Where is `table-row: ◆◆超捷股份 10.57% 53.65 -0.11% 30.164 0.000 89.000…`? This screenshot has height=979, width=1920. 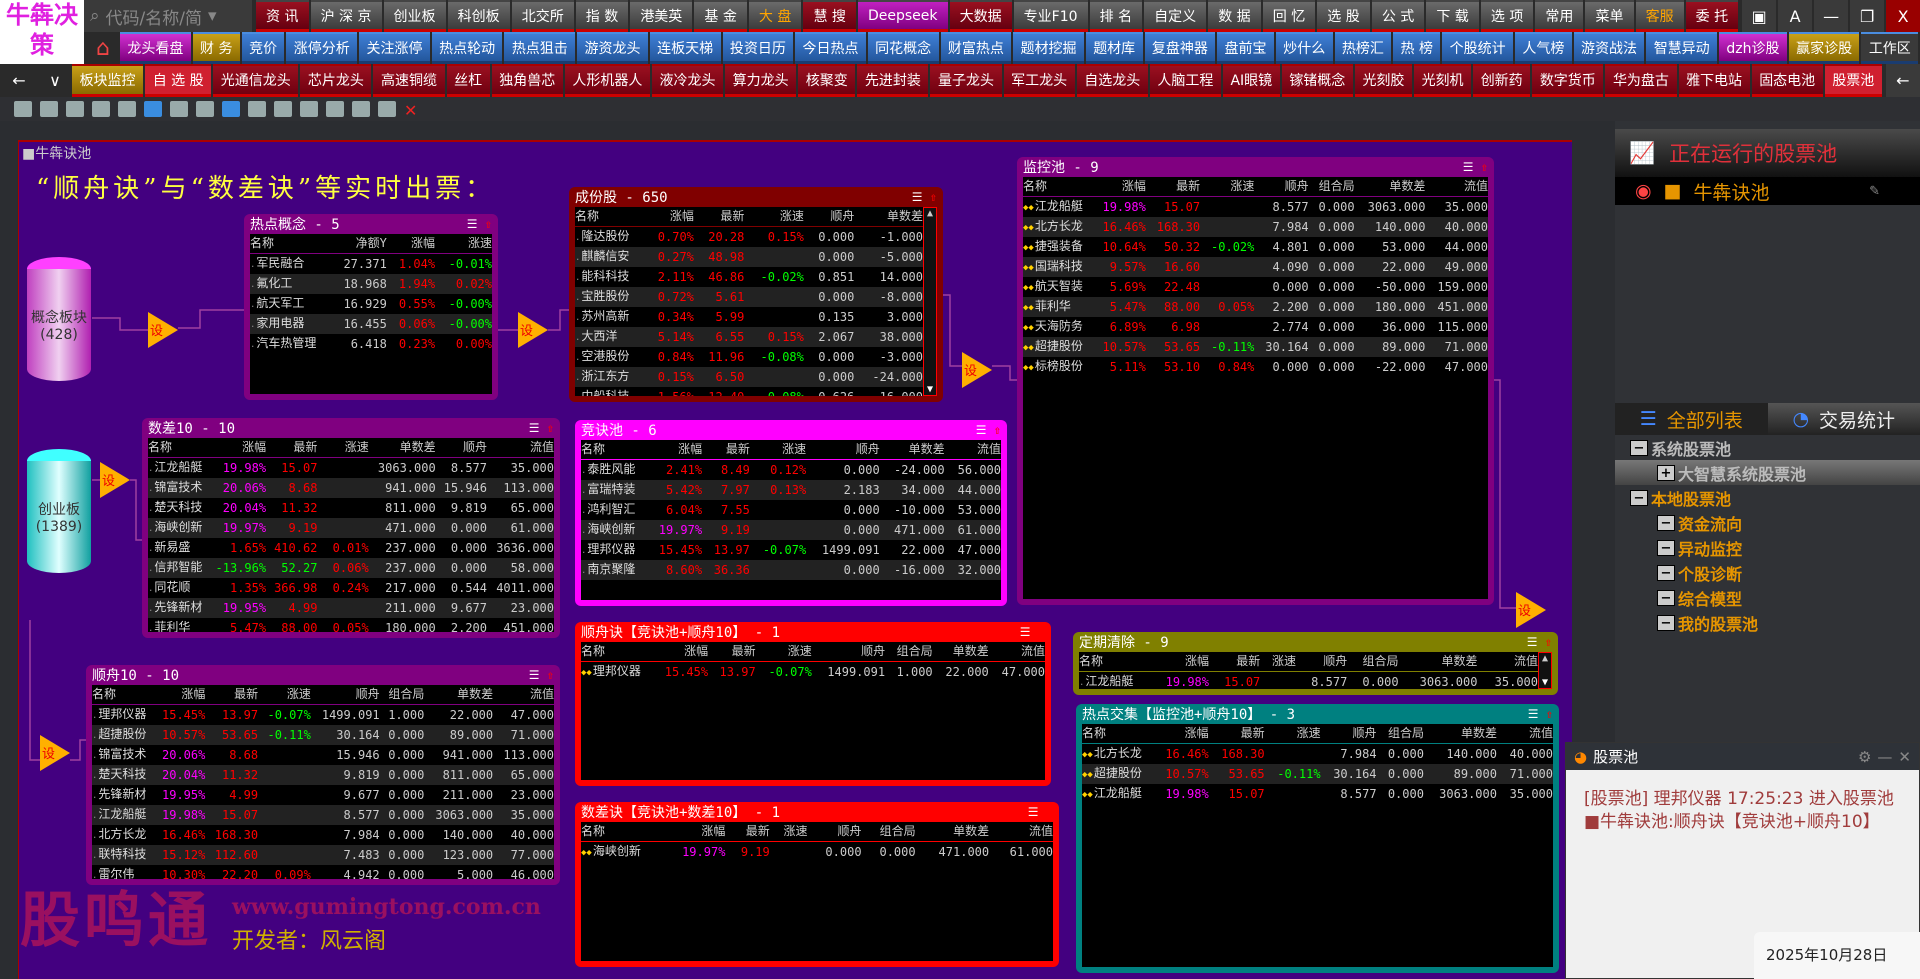 table-row: ◆◆超捷股份 10.57% 53.65 -0.11% 30.164 0.000 89.000… is located at coordinates (1255, 346).